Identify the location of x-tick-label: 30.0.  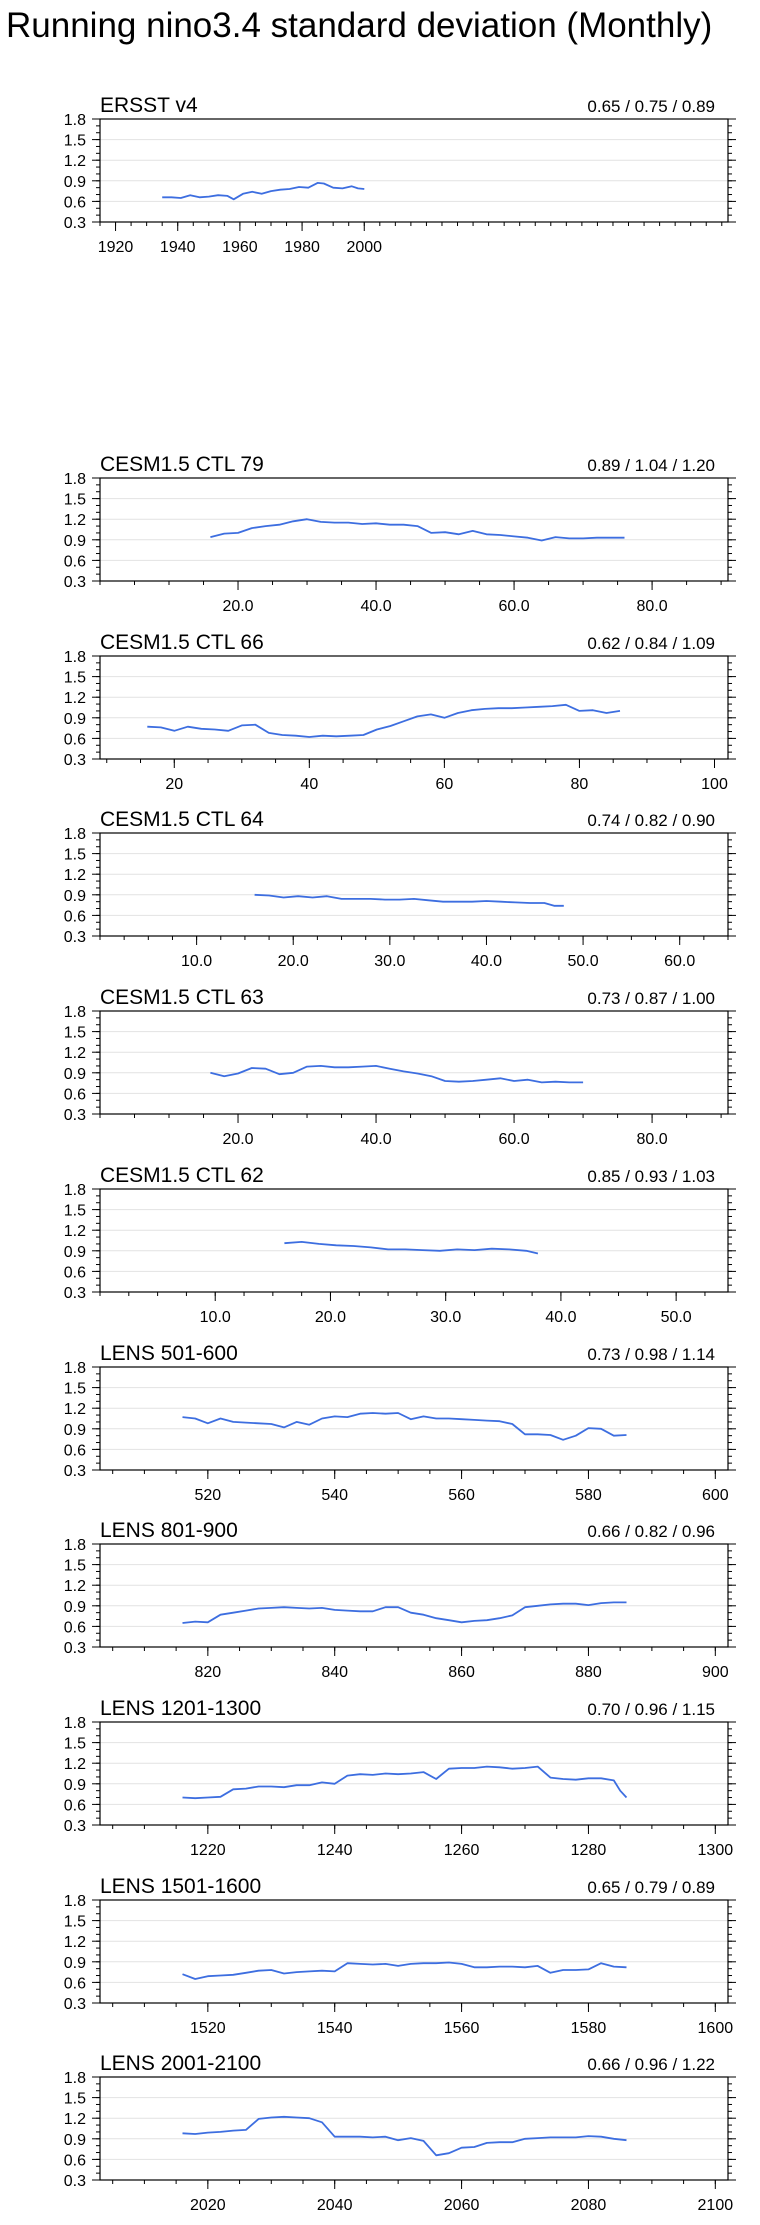
(389, 961).